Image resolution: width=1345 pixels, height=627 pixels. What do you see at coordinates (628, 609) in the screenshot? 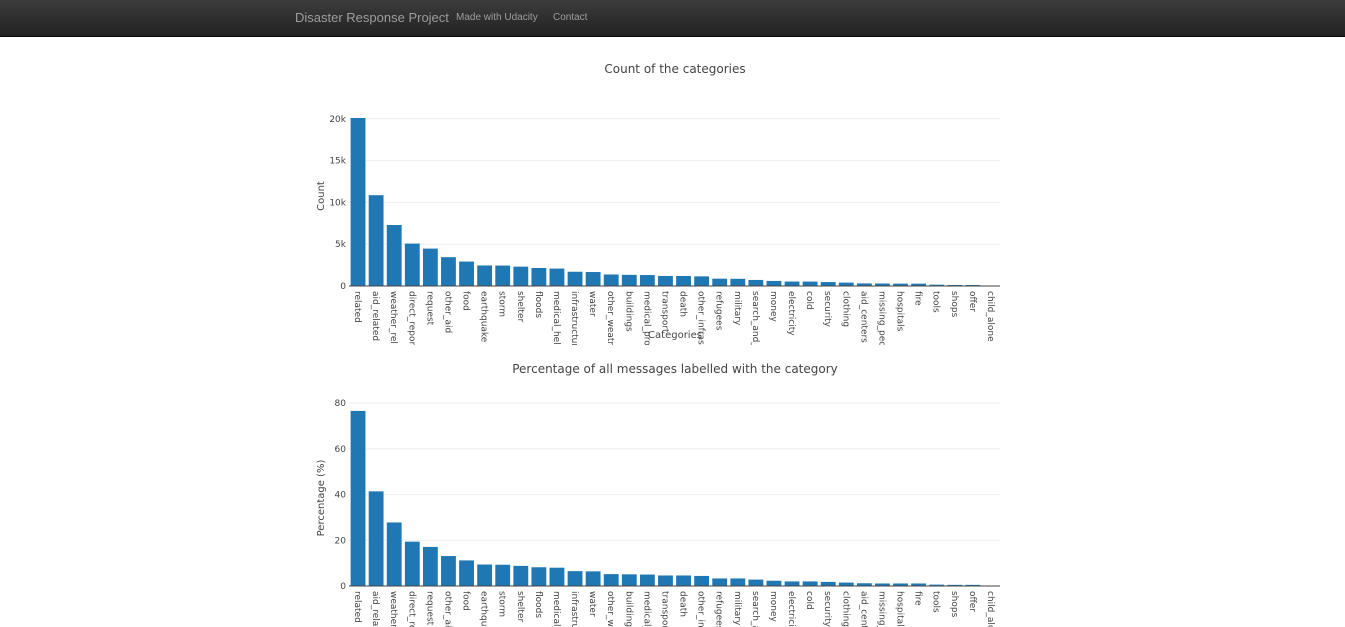
I see `x-tick-label: buildings` at bounding box center [628, 609].